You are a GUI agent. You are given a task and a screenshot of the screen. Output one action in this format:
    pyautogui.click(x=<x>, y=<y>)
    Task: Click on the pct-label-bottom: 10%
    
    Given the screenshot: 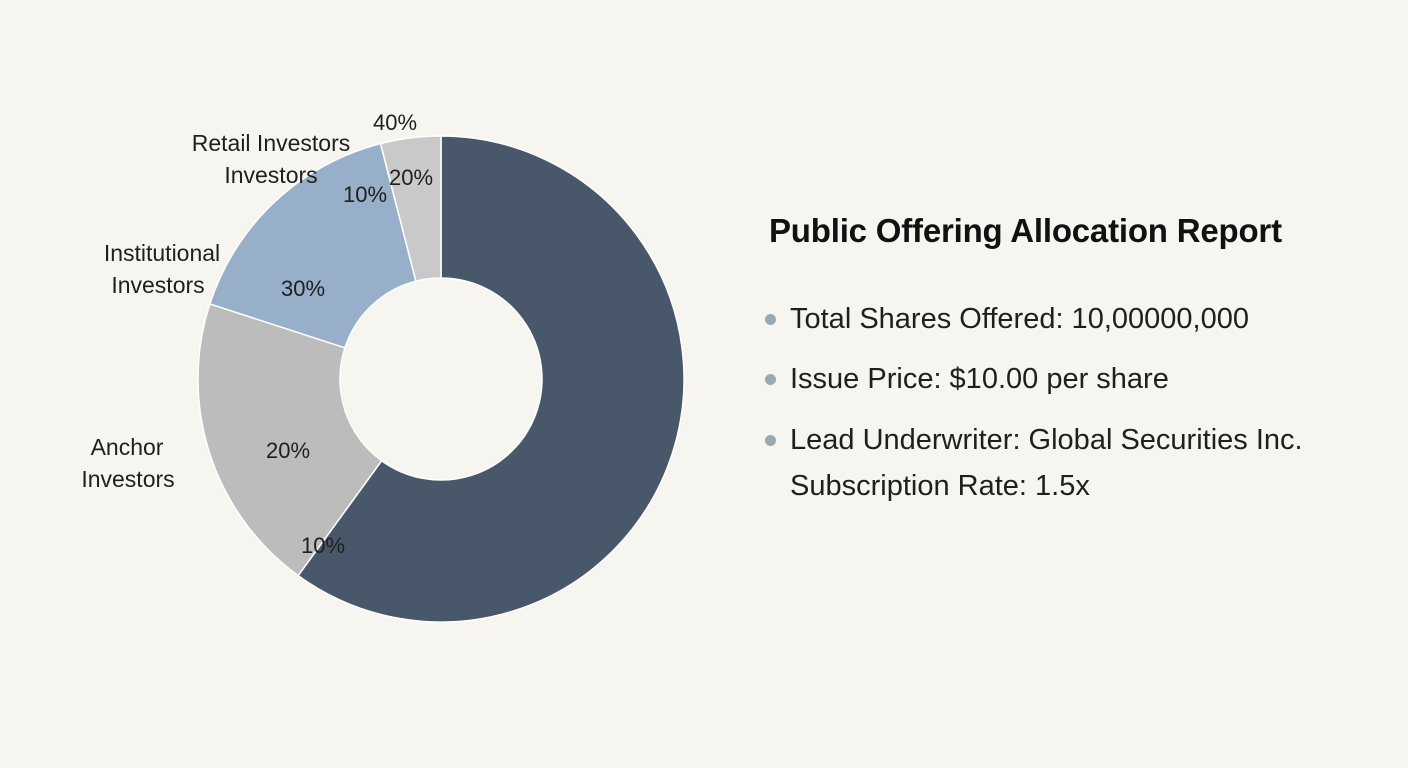 What is the action you would take?
    pyautogui.click(x=323, y=545)
    